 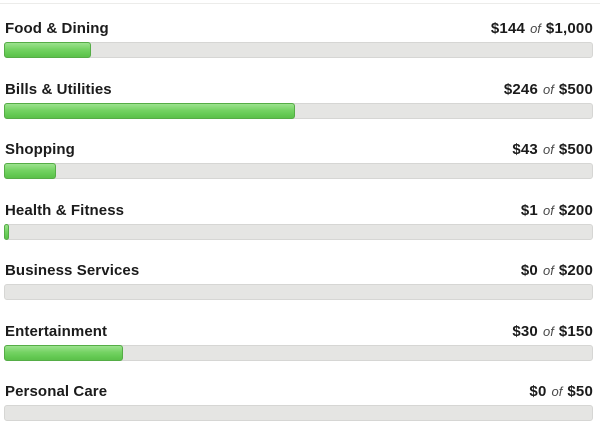 What do you see at coordinates (542, 29) in the screenshot?
I see `amount-text: $144 of $1,000` at bounding box center [542, 29].